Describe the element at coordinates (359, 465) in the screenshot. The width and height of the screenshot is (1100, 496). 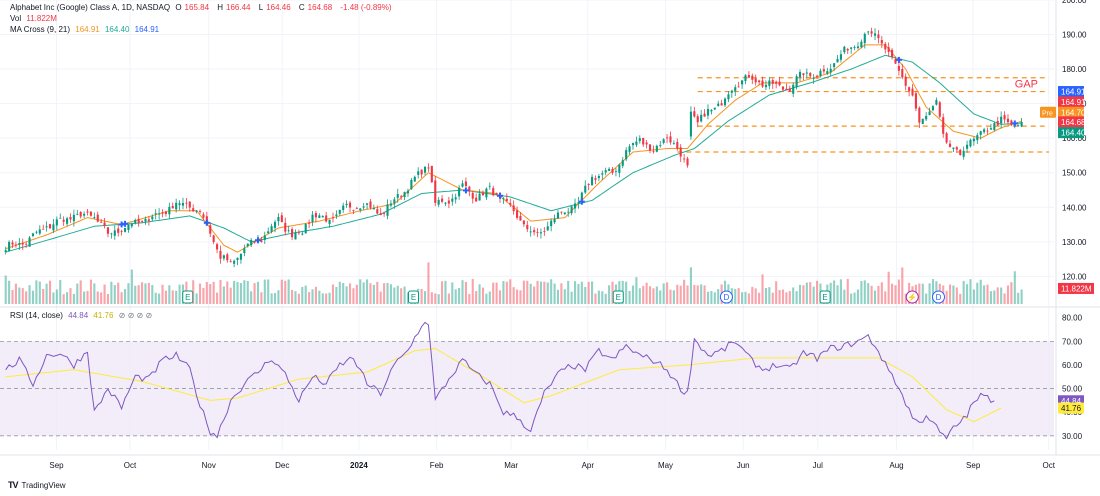
I see `time-tick-label: 2024` at that location.